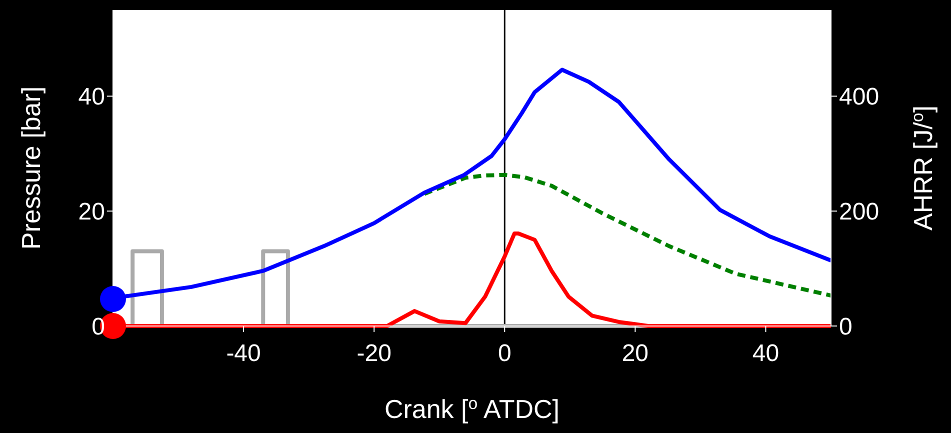  Describe the element at coordinates (91, 97) in the screenshot. I see `y-tick-label: 40` at that location.